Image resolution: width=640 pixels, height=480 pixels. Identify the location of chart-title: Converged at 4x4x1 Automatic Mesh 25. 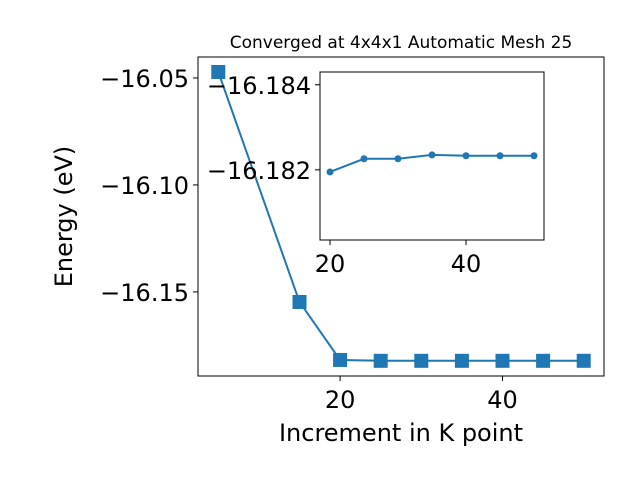
(401, 43).